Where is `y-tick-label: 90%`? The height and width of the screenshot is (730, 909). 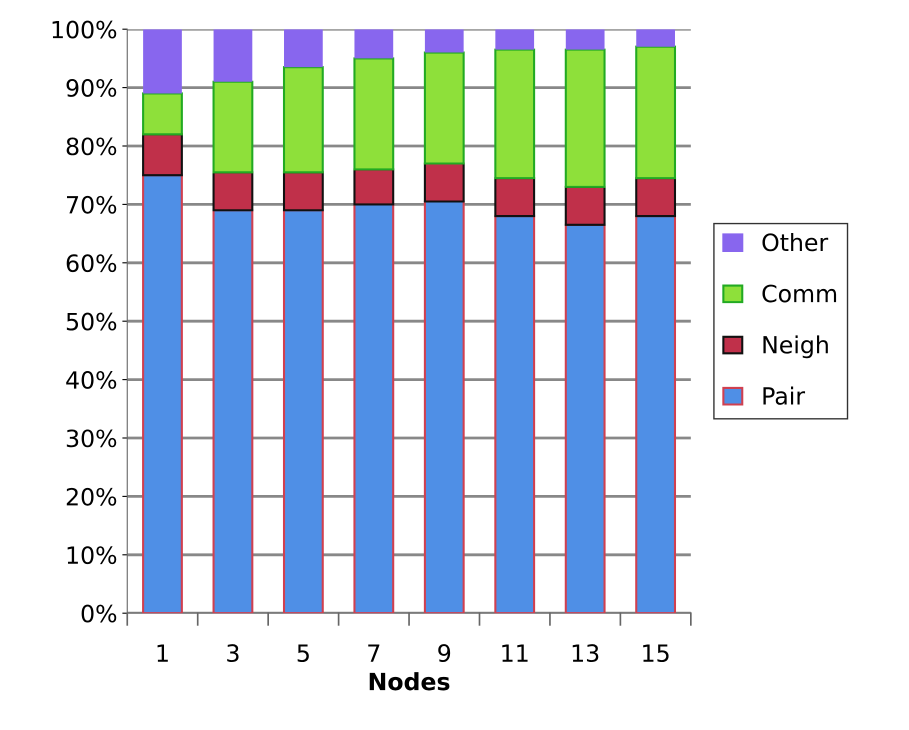 y-tick-label: 90% is located at coordinates (91, 88).